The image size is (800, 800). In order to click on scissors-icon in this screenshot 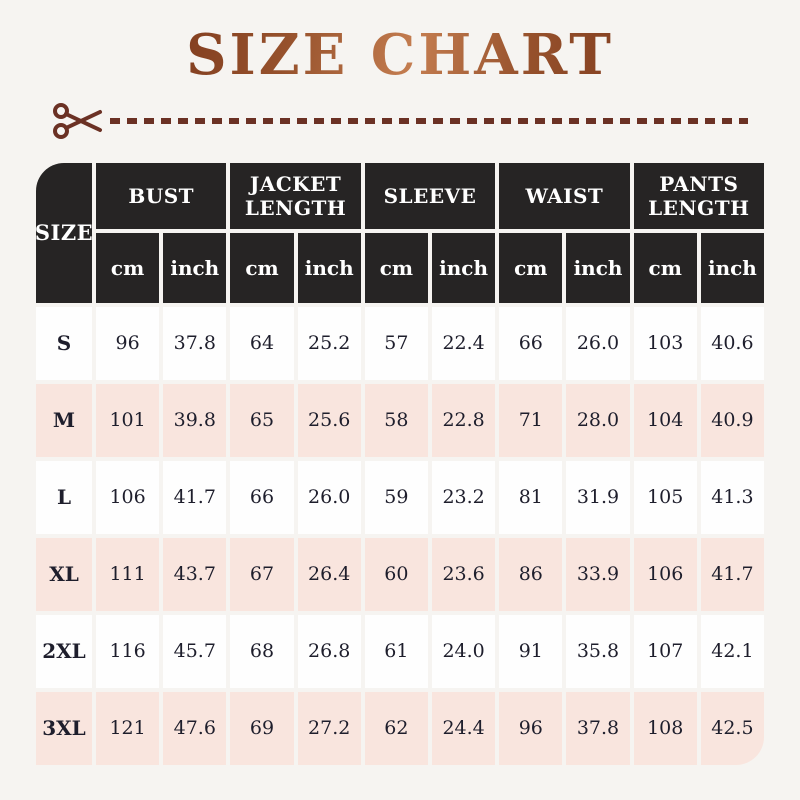, I will do `click(78, 121)`.